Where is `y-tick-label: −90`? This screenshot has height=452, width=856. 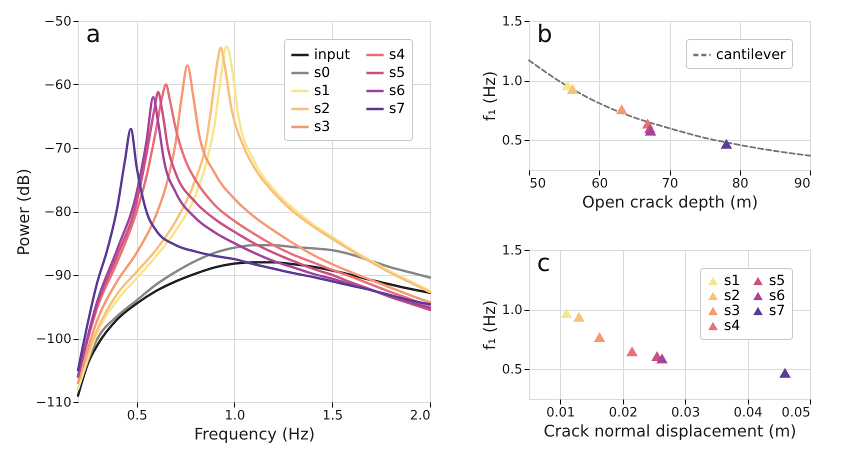 y-tick-label: −90 is located at coordinates (58, 276).